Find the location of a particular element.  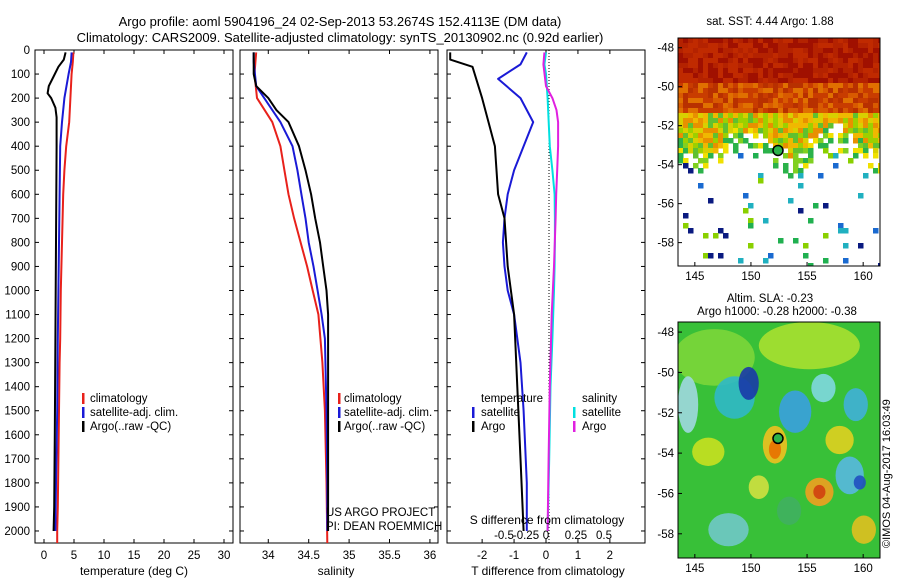

legend-label-satellite: satellite-adj. clim. is located at coordinates (134, 413).